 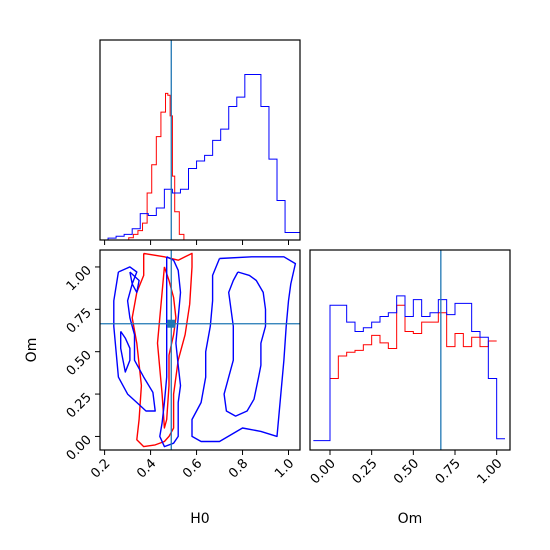 I want to click on h0-marginal-frame, so click(x=200, y=140).